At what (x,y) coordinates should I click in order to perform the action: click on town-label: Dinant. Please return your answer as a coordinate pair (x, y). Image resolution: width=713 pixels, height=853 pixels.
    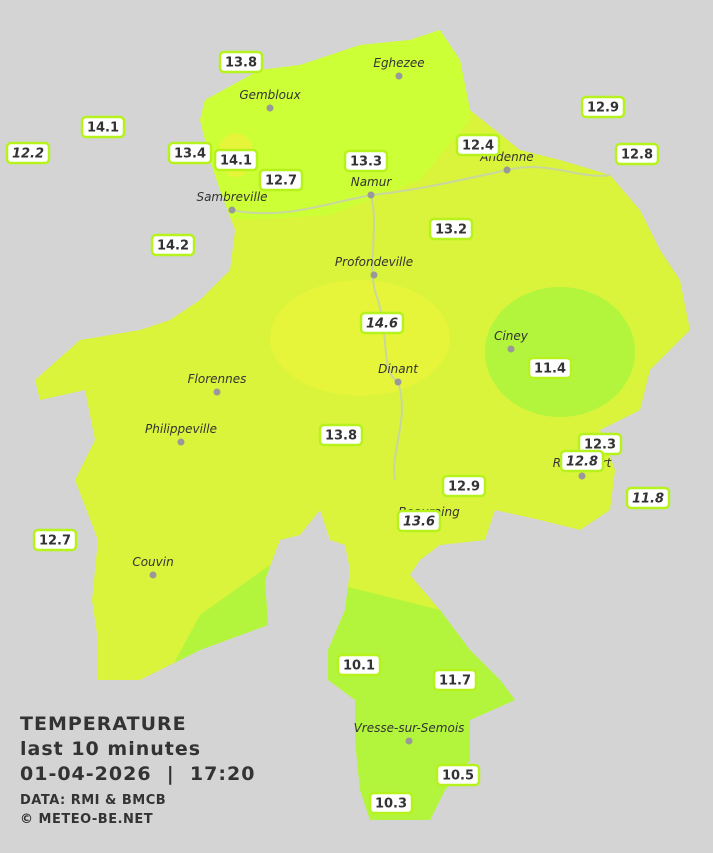
    Looking at the image, I should click on (398, 369).